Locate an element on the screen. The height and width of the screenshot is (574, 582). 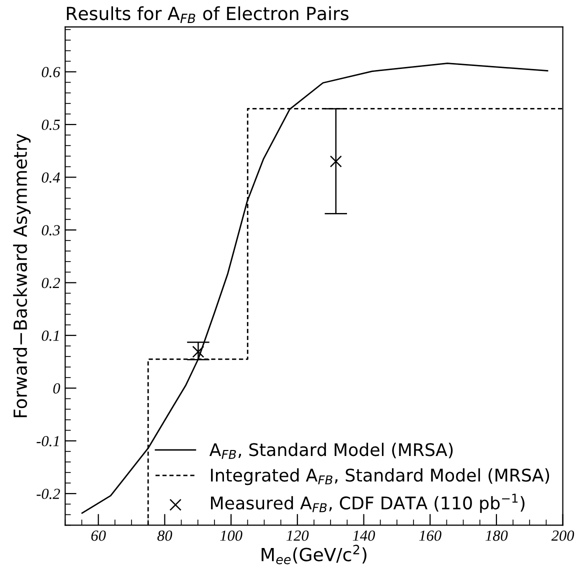
x-tick-label: 200 is located at coordinates (562, 535).